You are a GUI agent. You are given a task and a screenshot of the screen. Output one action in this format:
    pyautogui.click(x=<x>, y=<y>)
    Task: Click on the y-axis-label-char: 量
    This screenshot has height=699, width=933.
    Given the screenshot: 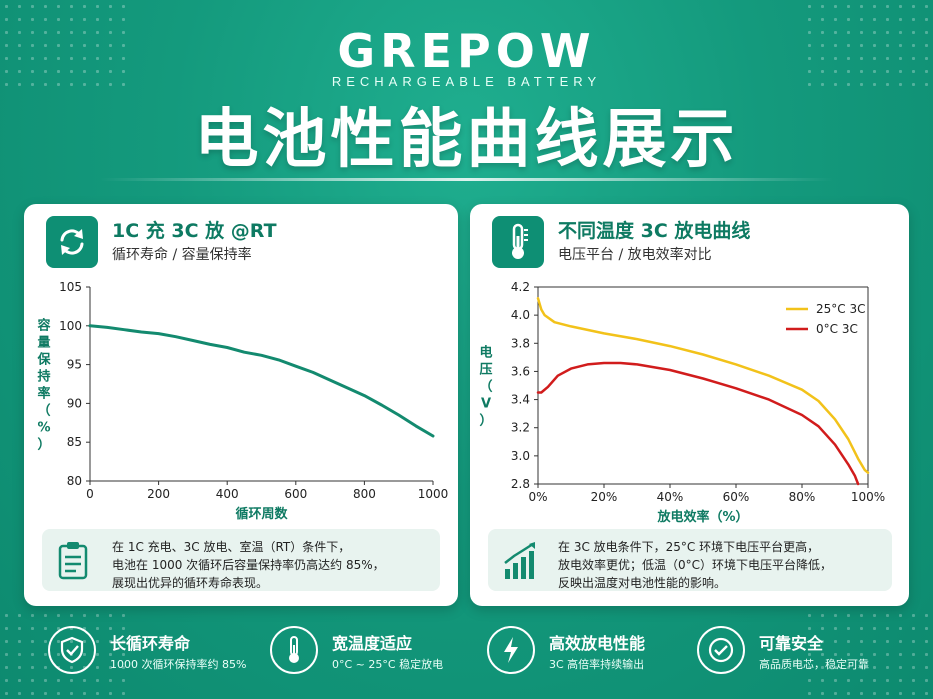 What is the action you would take?
    pyautogui.click(x=43, y=343)
    